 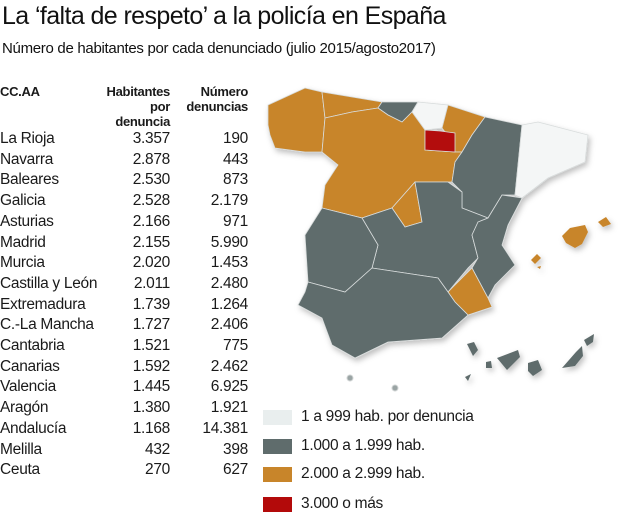 I want to click on cell-hab: 2.155, so click(x=151, y=242).